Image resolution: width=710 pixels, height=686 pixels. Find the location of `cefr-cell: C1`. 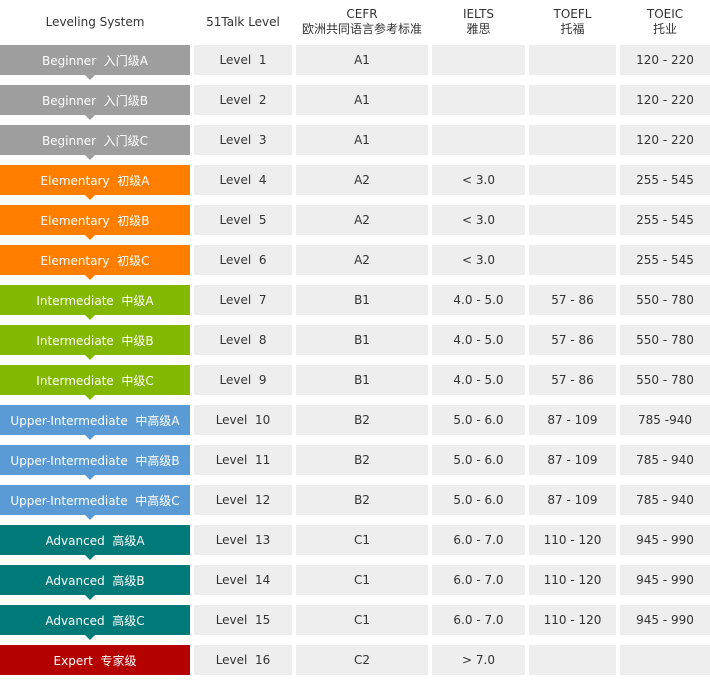

cefr-cell: C1 is located at coordinates (362, 620).